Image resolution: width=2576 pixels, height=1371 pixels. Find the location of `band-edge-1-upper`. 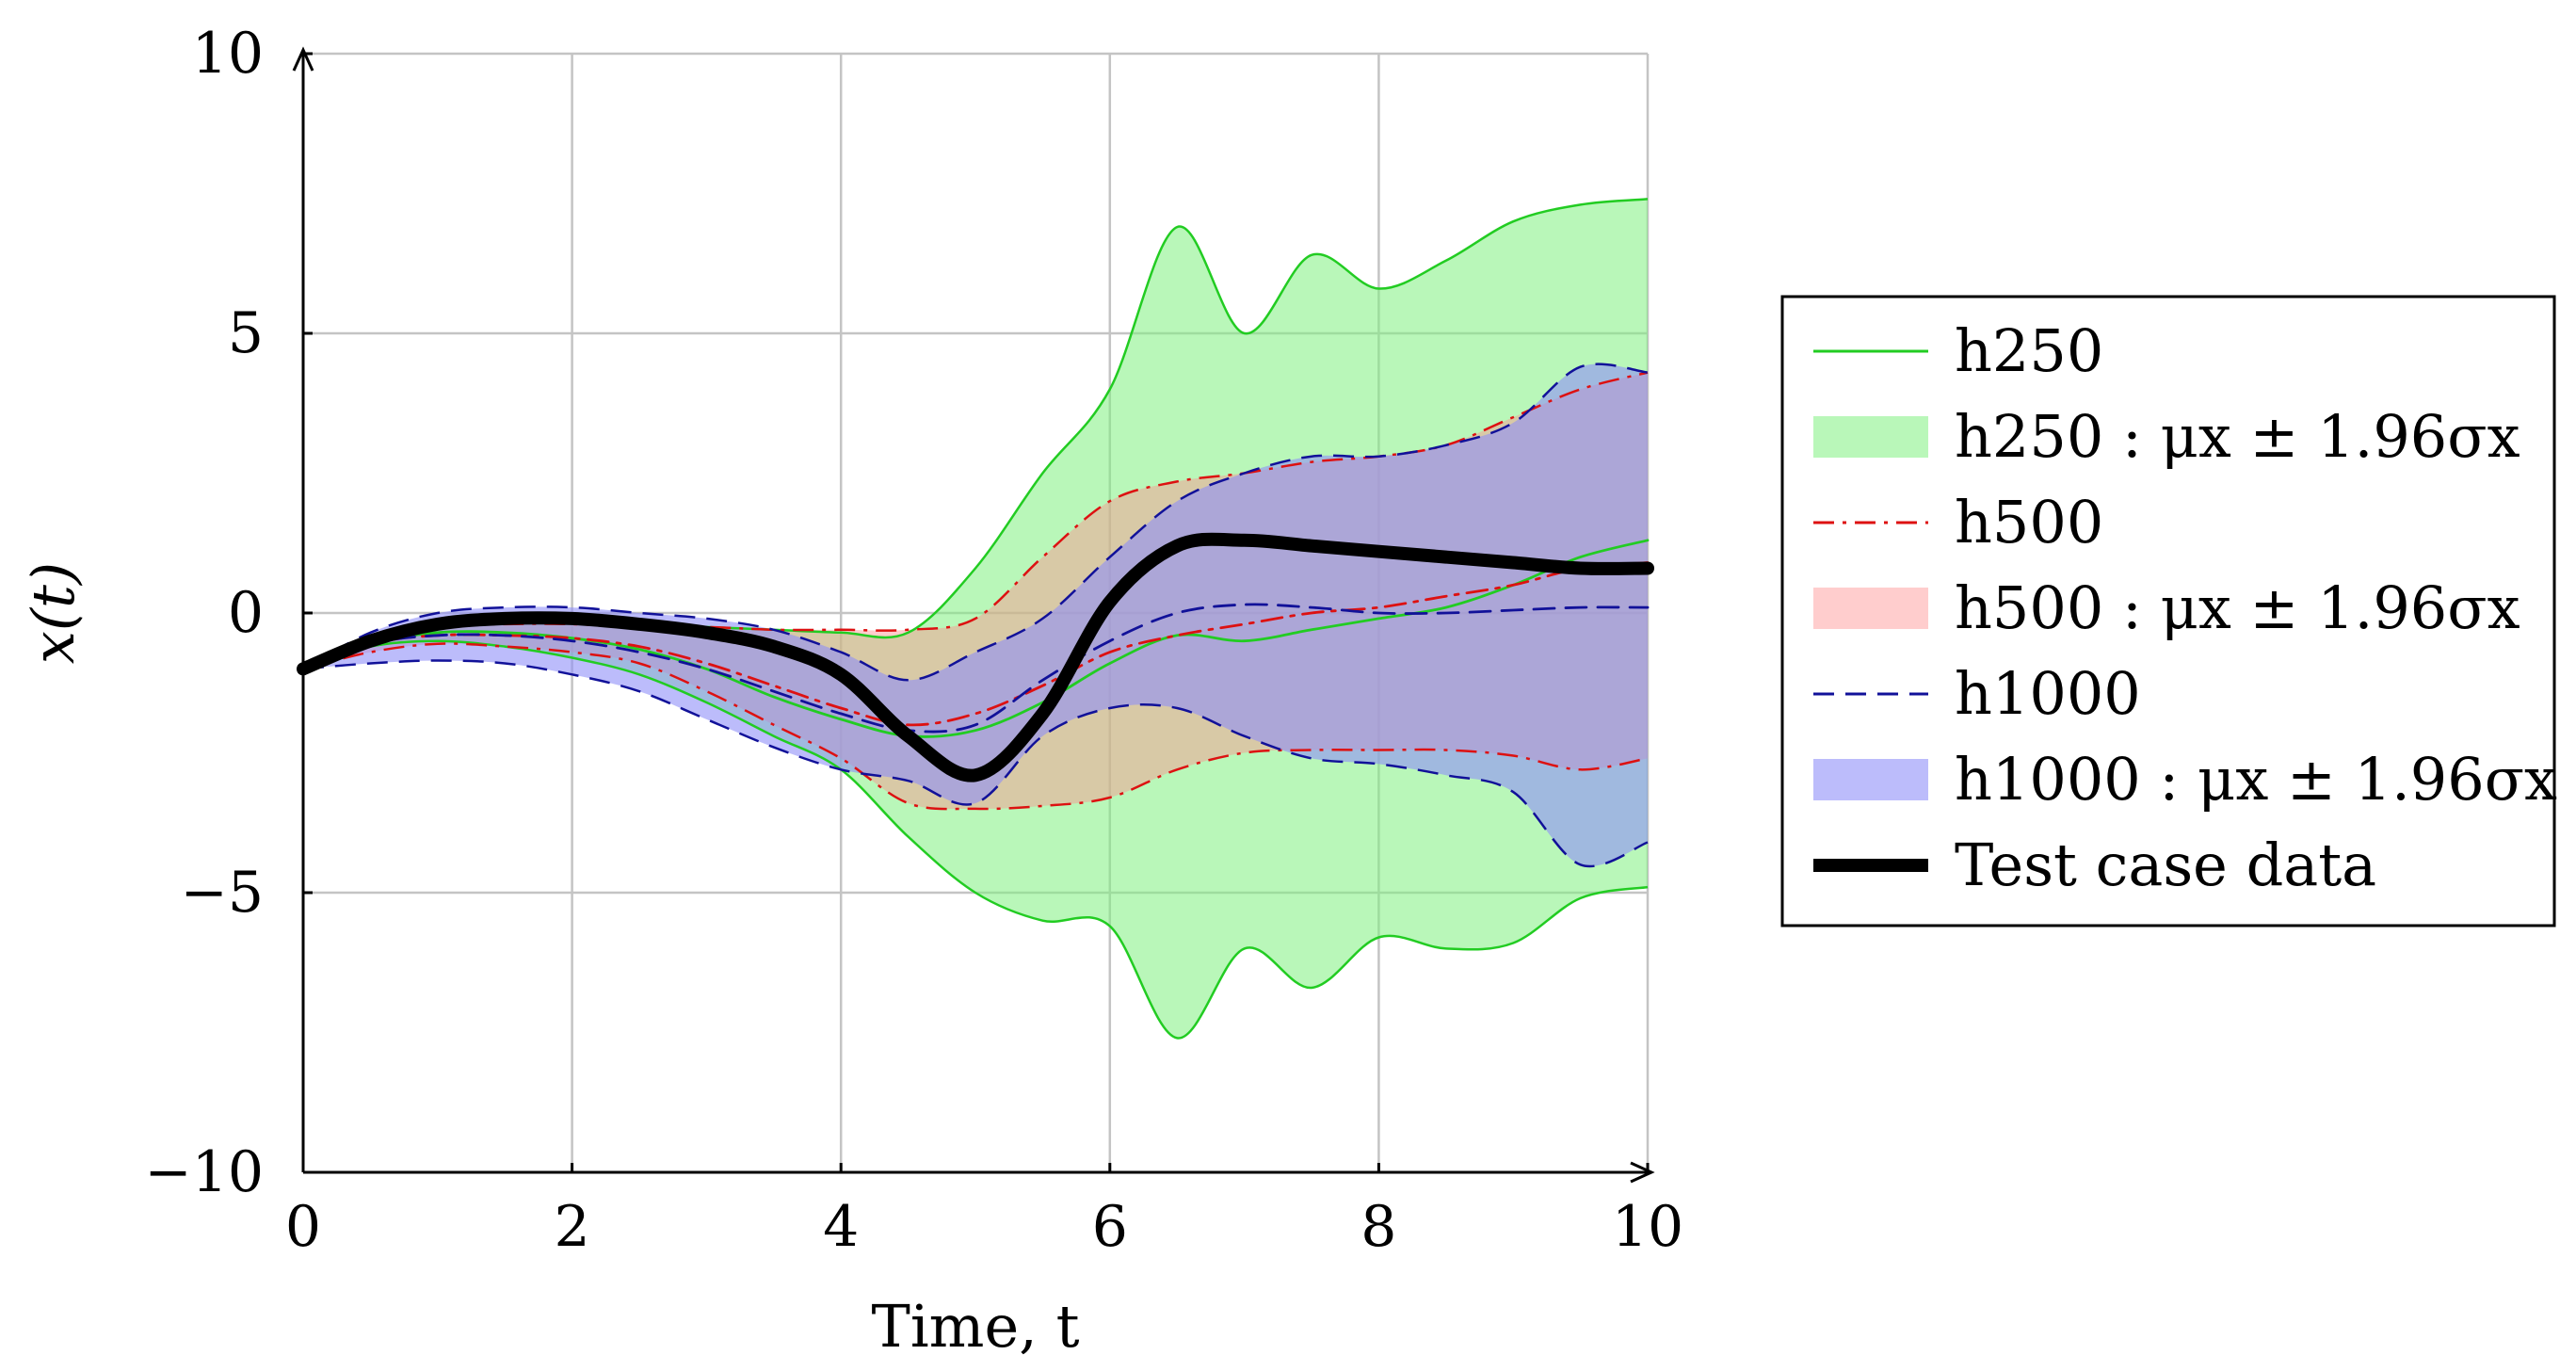

band-edge-1-upper is located at coordinates (975, 520).